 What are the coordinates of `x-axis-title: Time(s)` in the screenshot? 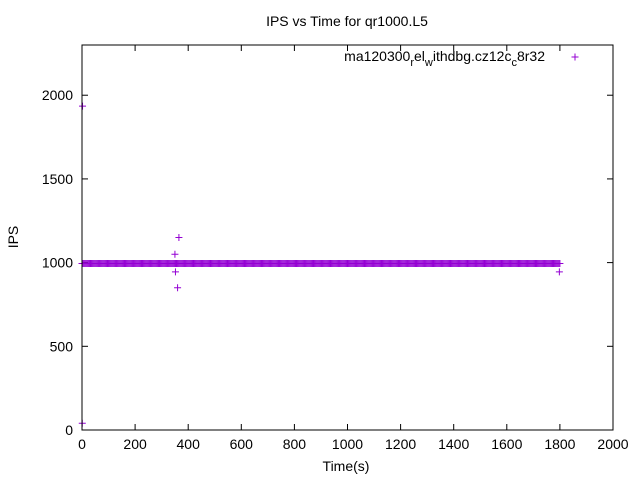 It's located at (346, 466).